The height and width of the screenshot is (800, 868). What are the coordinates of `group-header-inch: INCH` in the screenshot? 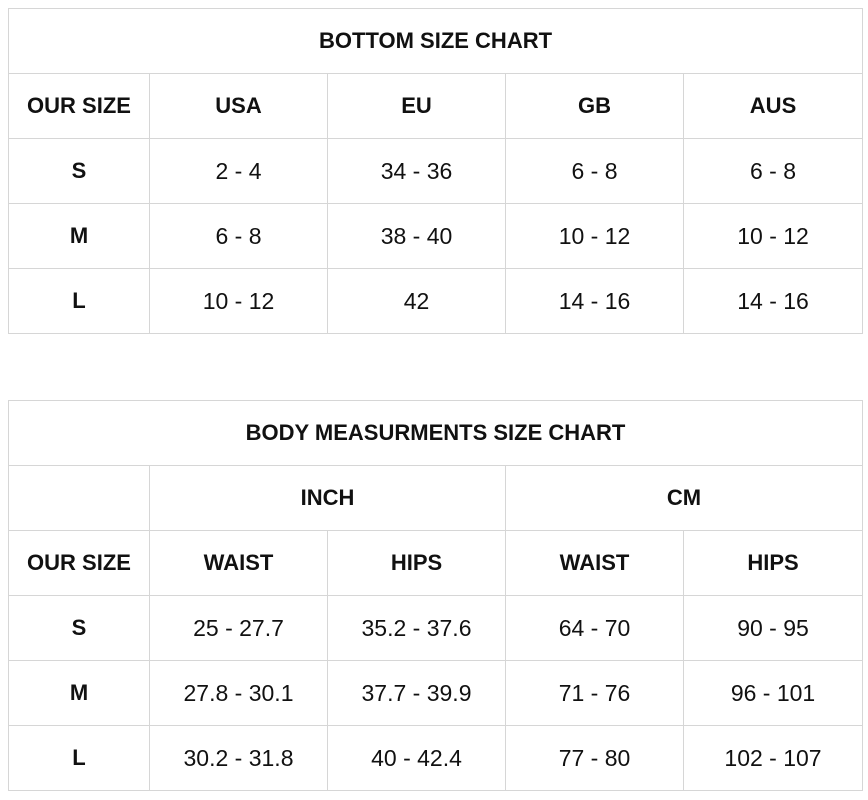 It's located at (327, 498).